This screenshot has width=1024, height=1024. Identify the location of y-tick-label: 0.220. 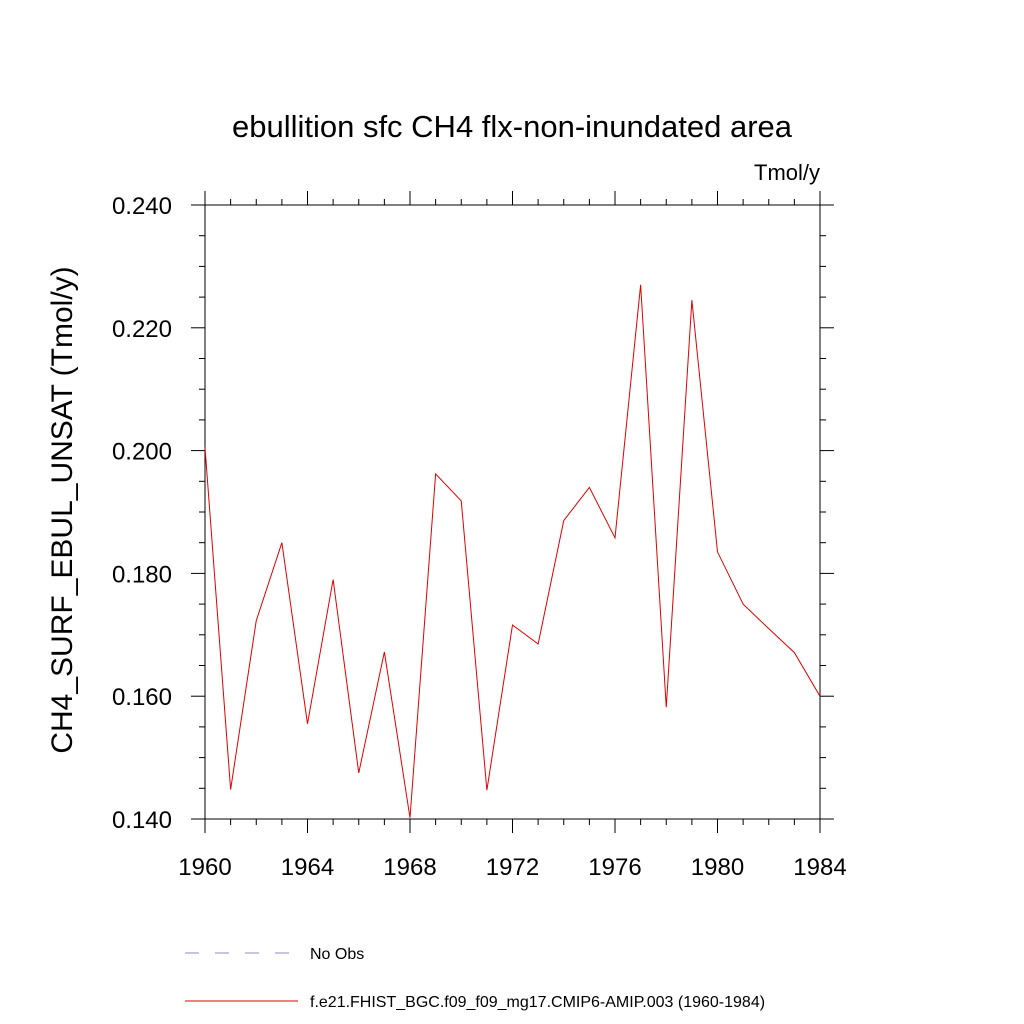
(142, 329).